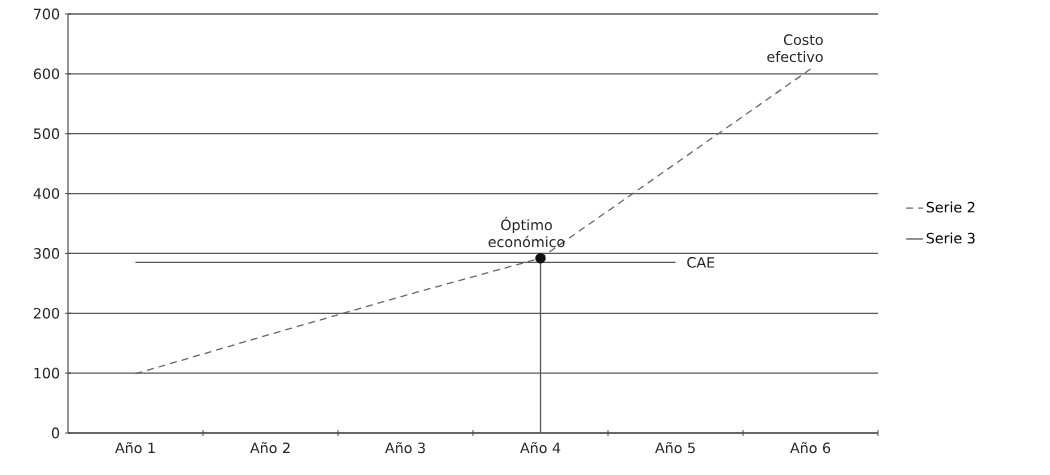 Image resolution: width=1050 pixels, height=475 pixels. I want to click on annotation: CAE, so click(701, 262).